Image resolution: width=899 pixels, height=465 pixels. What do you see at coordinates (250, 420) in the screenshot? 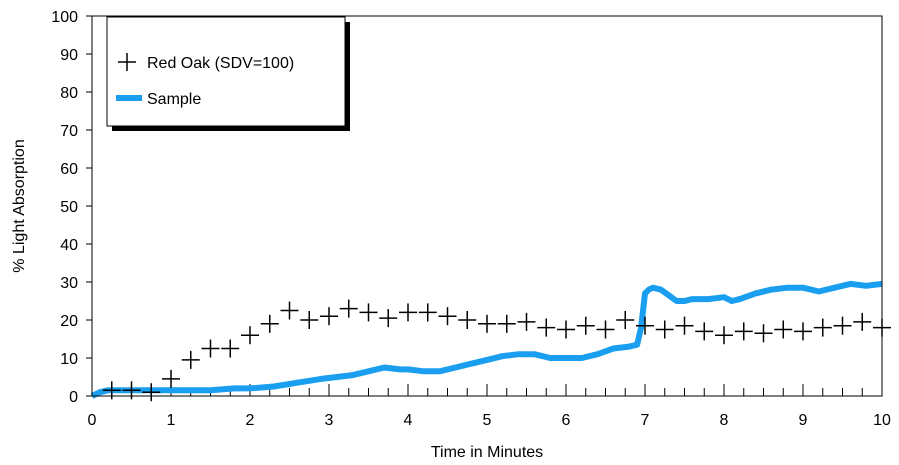
I see `x-tick-label: 2` at bounding box center [250, 420].